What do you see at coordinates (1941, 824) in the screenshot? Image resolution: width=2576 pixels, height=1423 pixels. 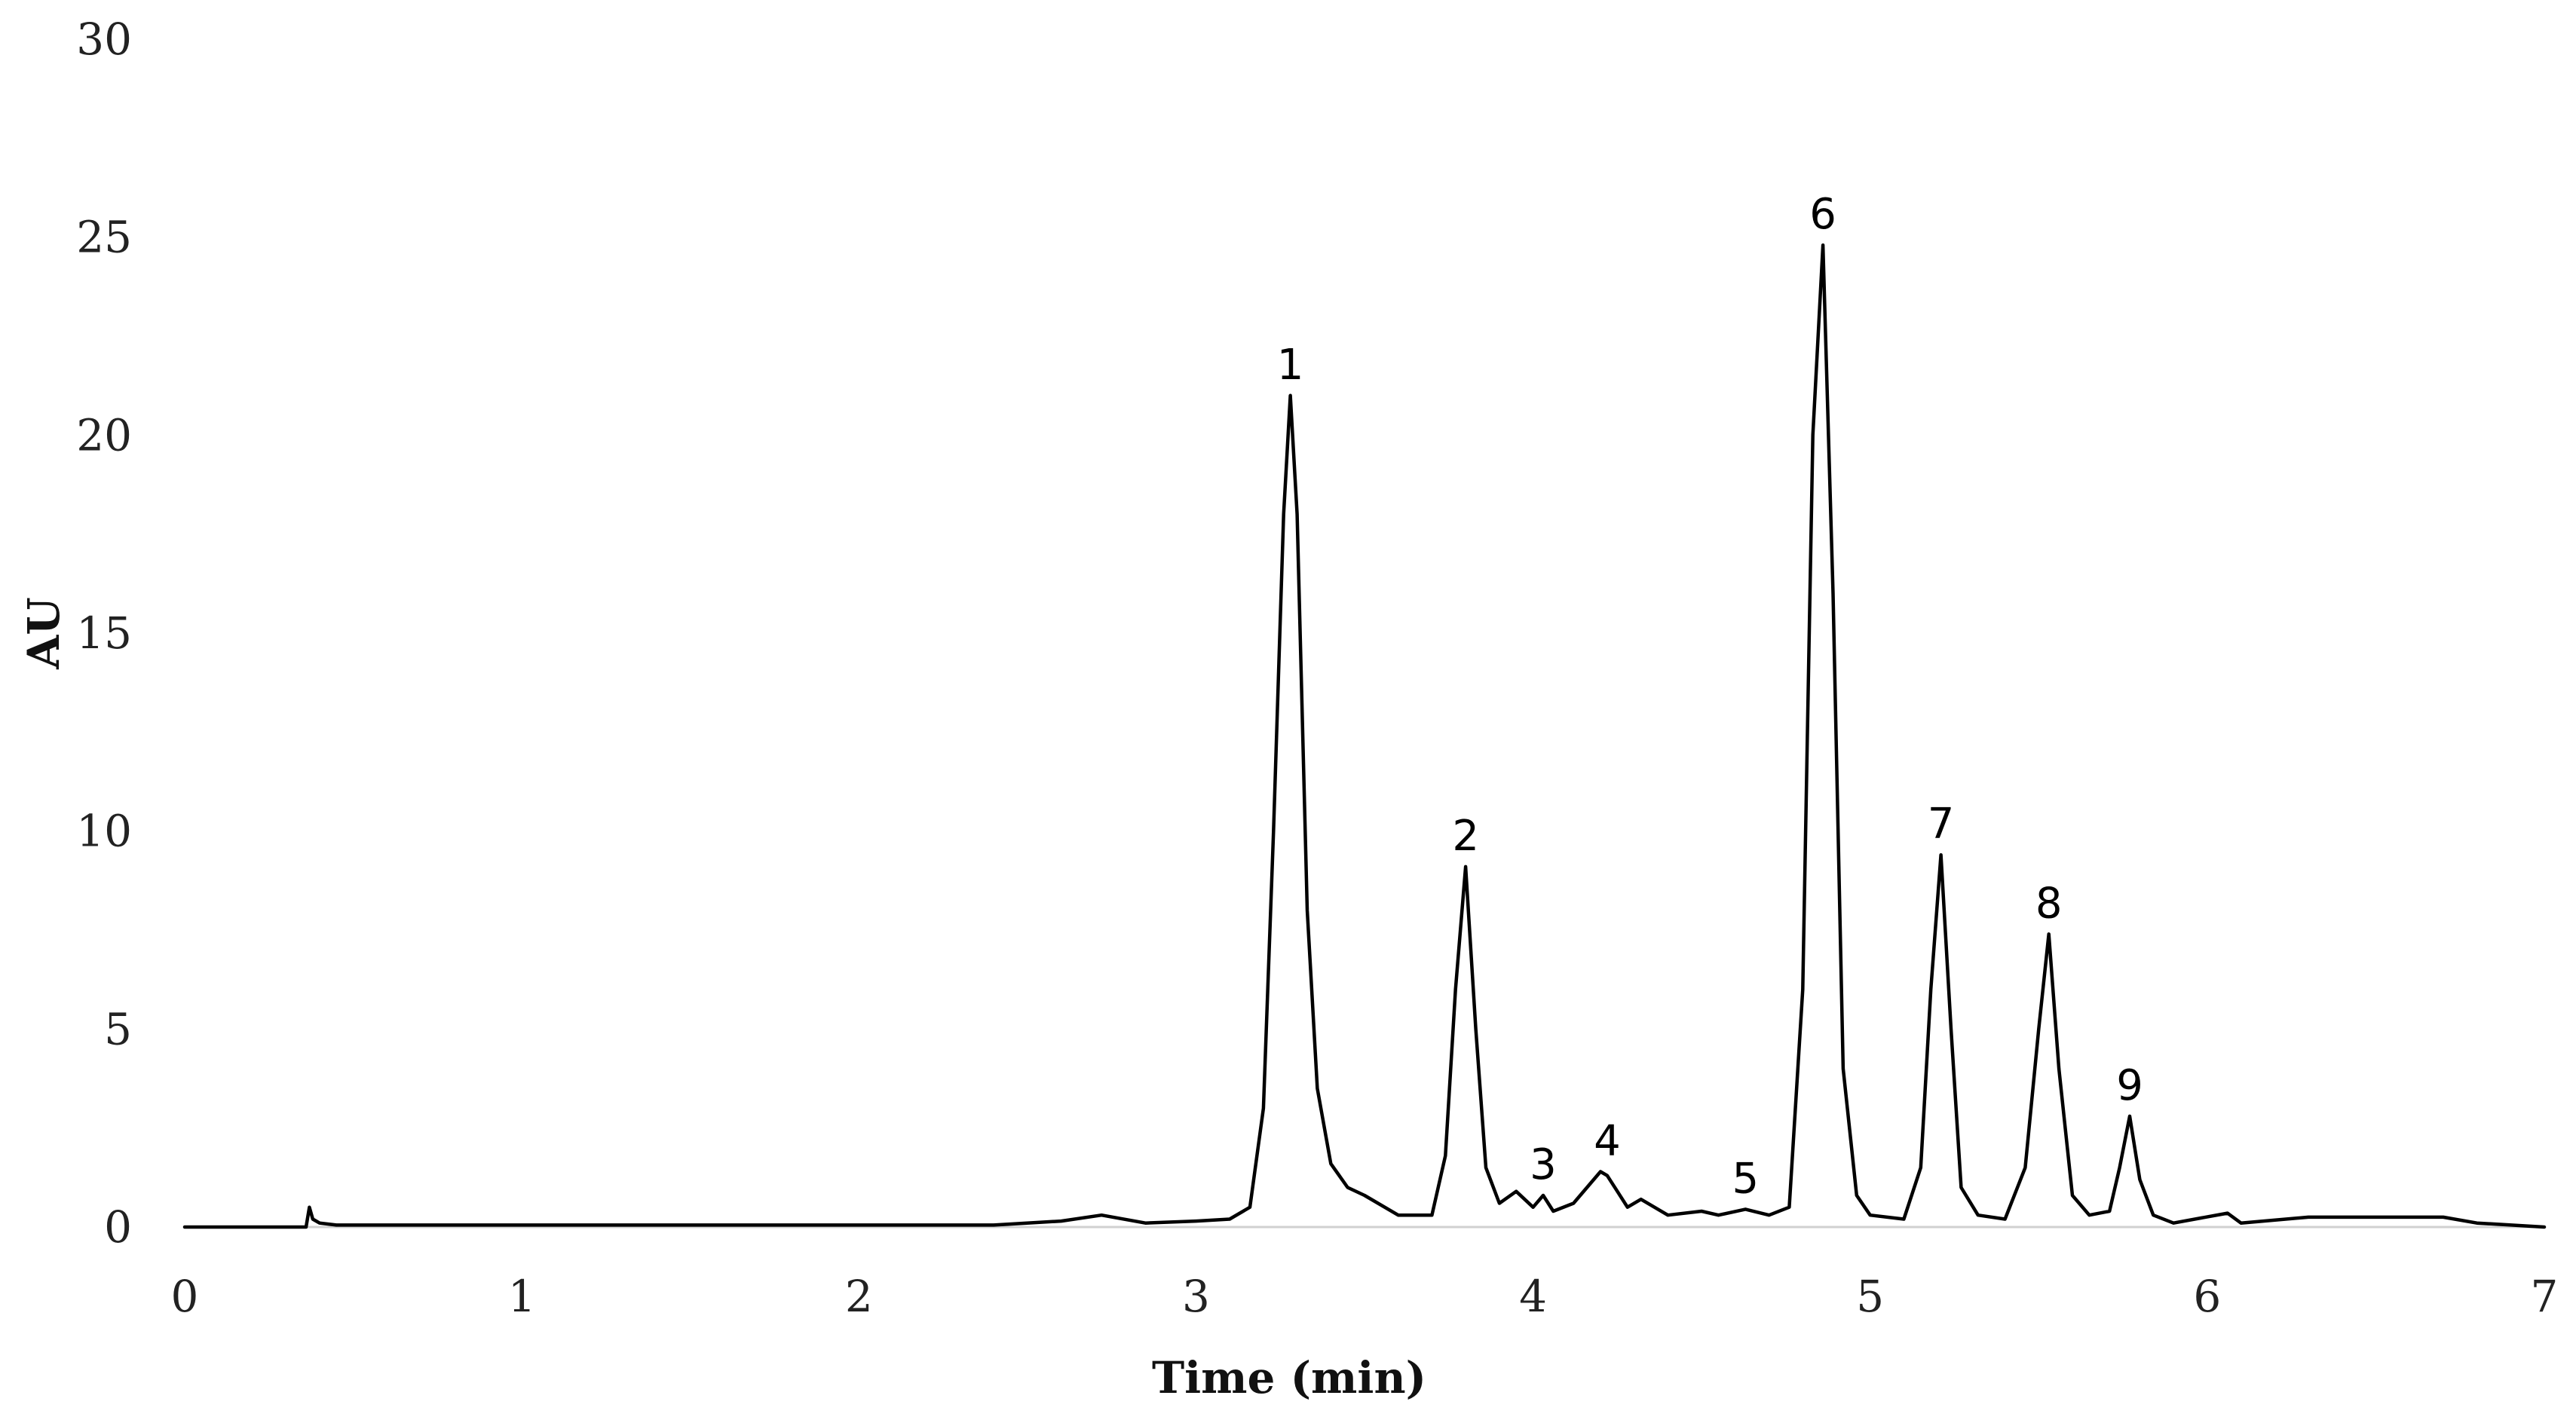 I see `peak-label-7: 7` at bounding box center [1941, 824].